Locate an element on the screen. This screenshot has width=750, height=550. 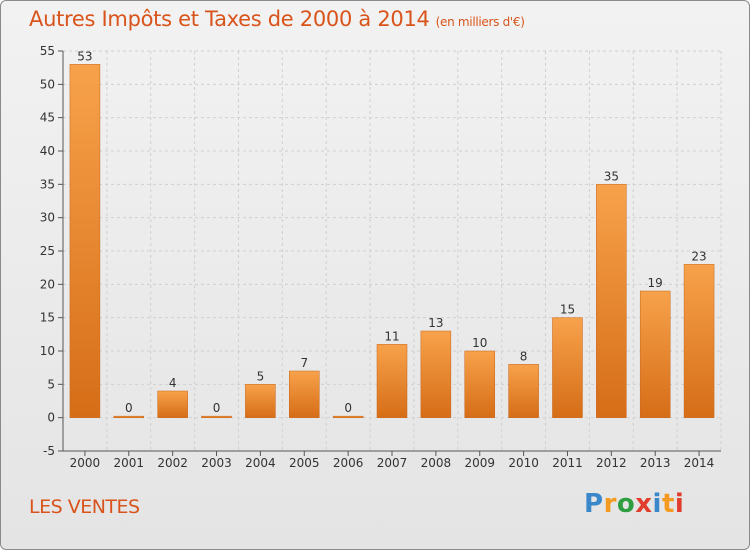
logo-letter: r is located at coordinates (610, 504).